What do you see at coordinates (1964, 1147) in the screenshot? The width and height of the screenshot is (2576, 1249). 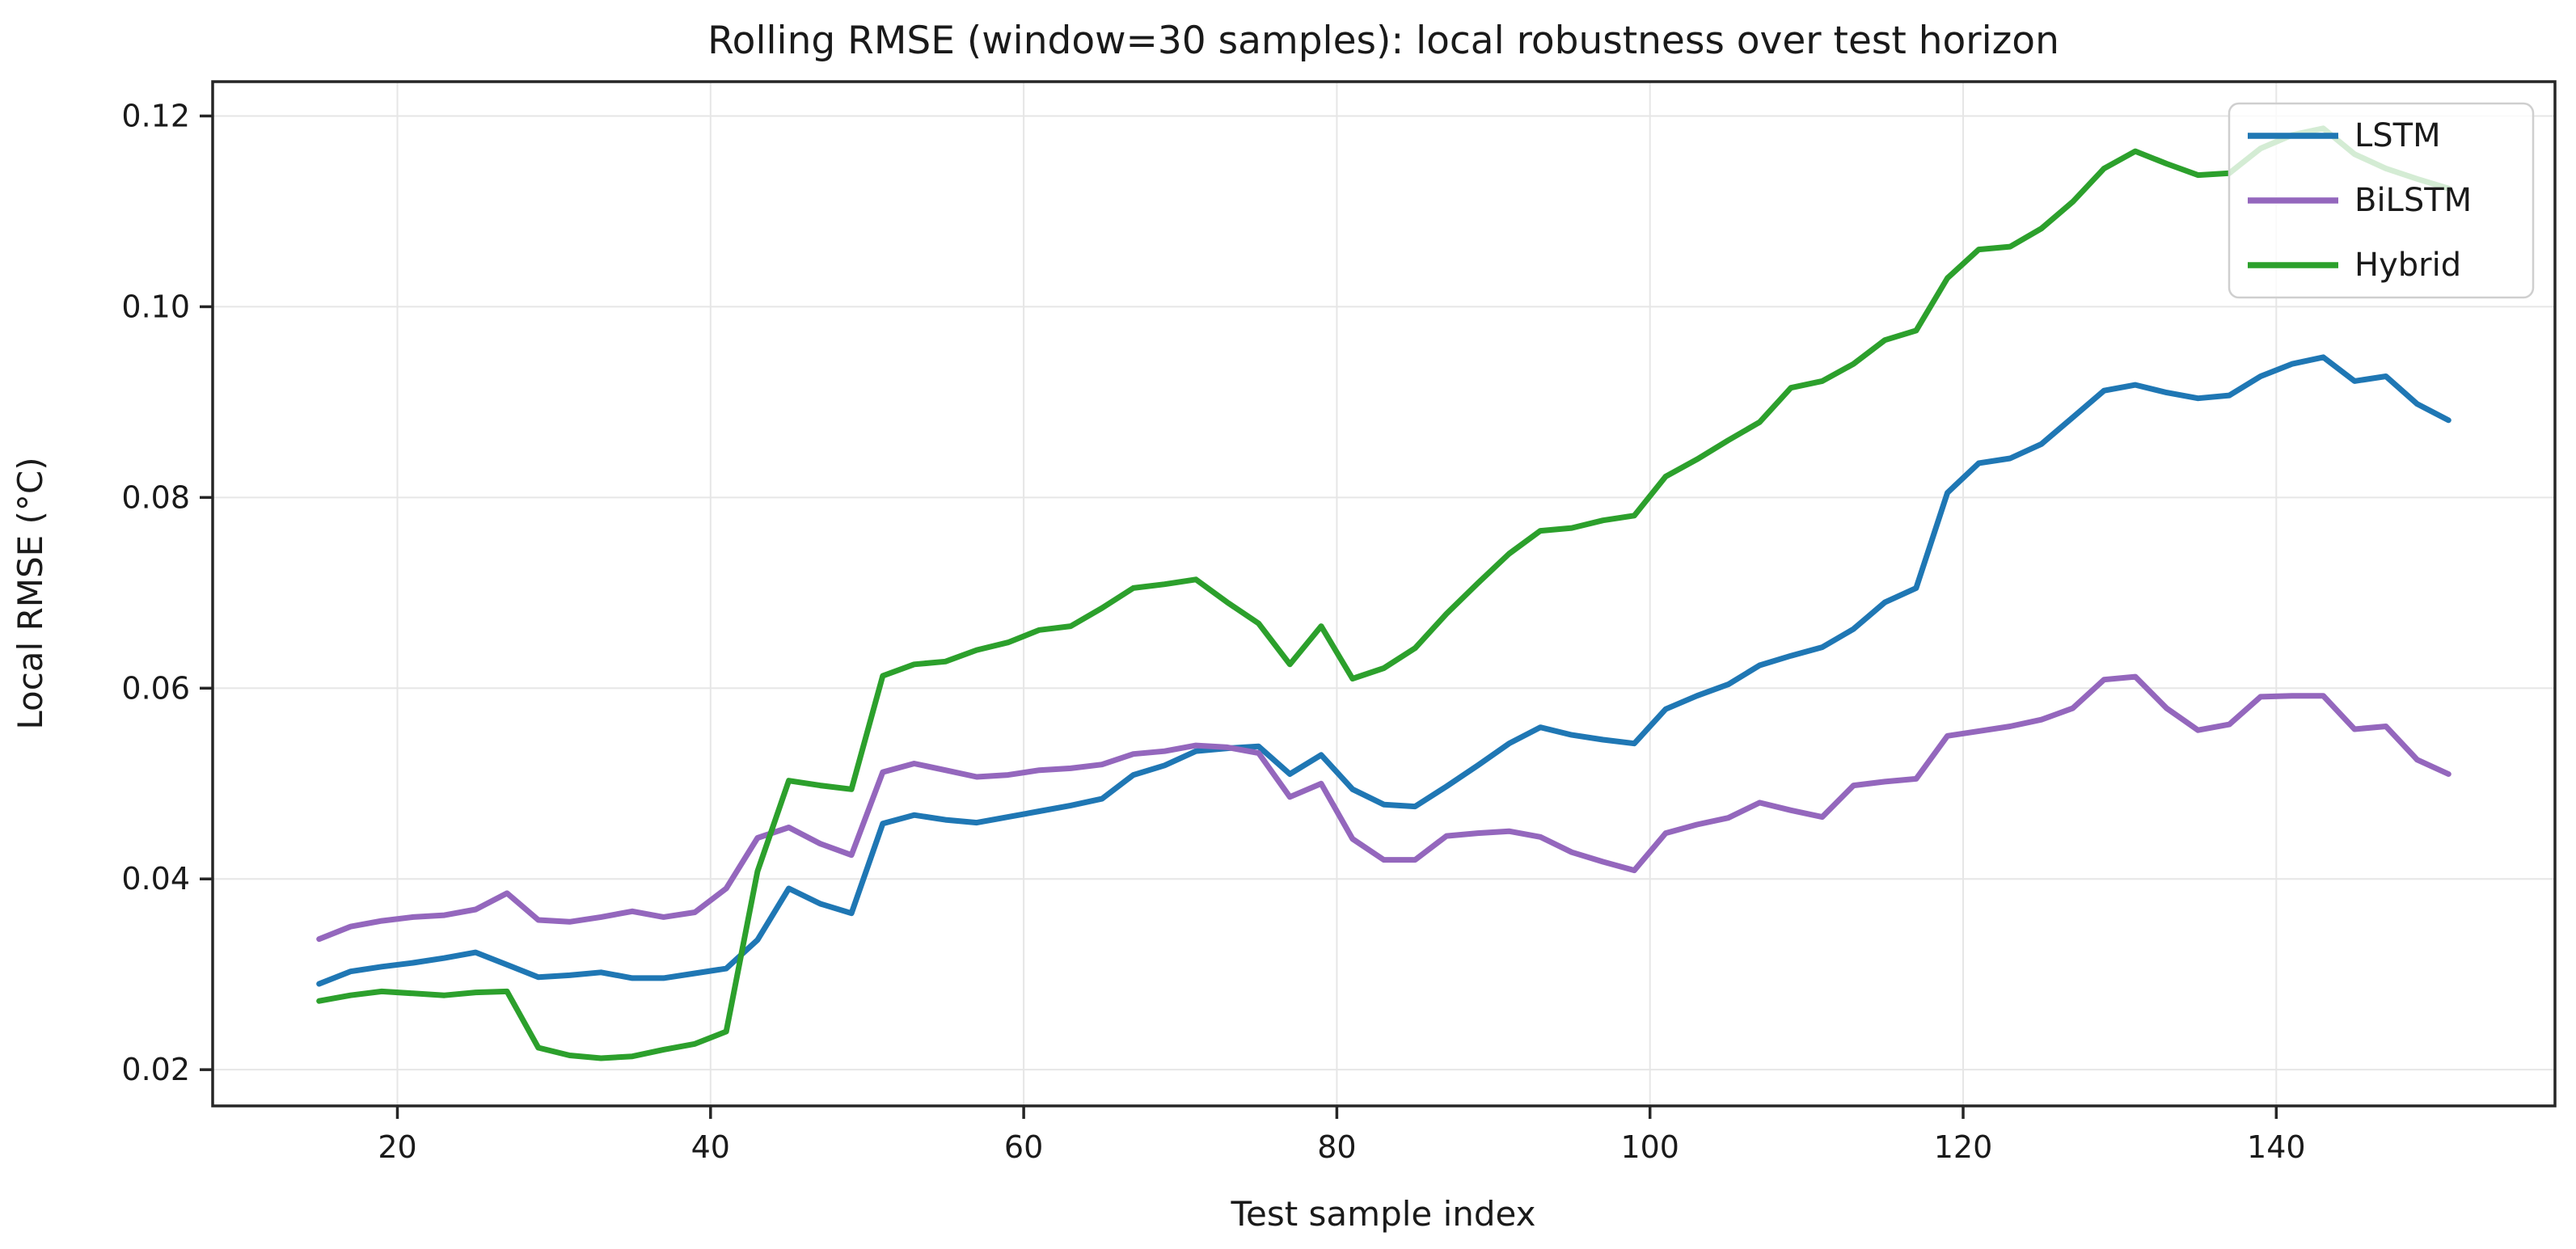 I see `x-tick-label-120: 120` at bounding box center [1964, 1147].